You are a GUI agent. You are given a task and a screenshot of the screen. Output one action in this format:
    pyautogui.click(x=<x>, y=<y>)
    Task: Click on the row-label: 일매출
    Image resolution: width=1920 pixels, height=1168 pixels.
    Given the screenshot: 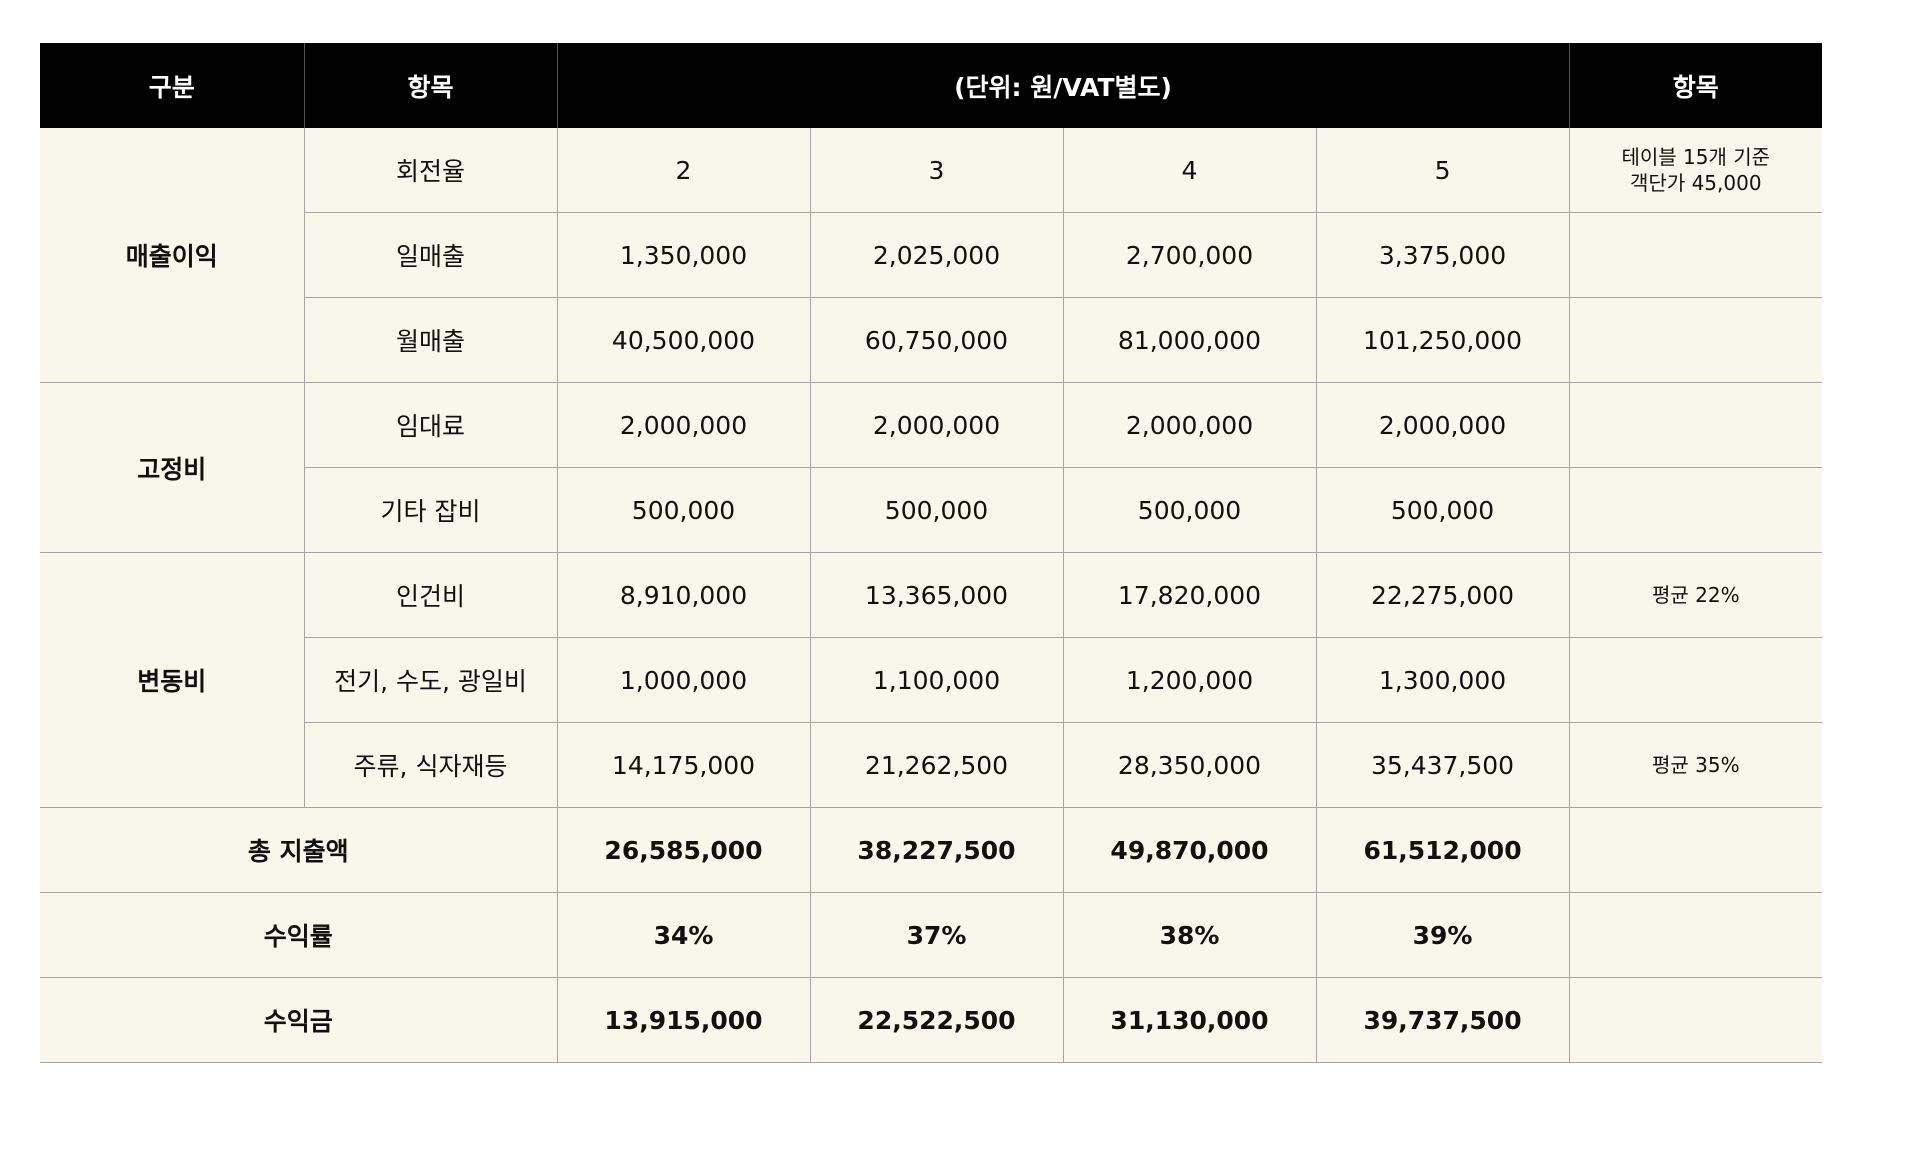 What is the action you would take?
    pyautogui.click(x=430, y=255)
    